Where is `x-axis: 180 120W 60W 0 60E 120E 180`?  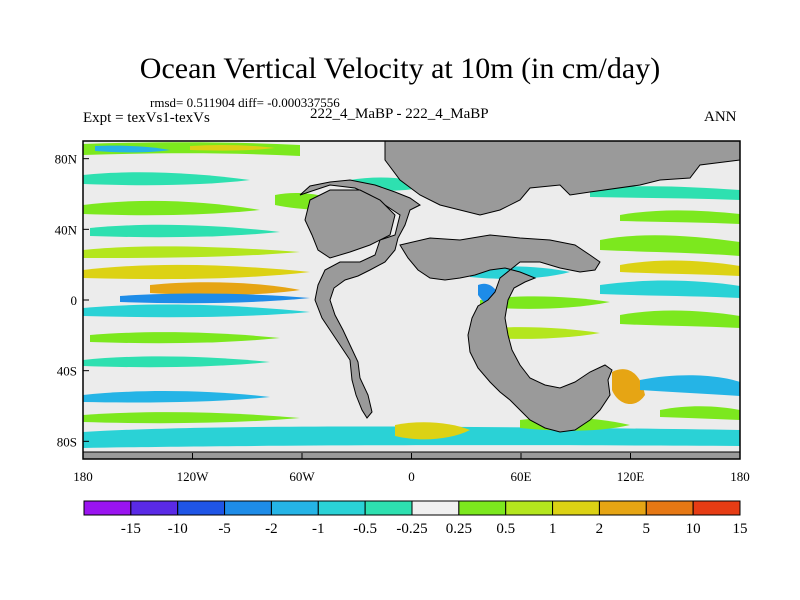
x-axis: 180 120W 60W 0 60E 120E 180 is located at coordinates (411, 468).